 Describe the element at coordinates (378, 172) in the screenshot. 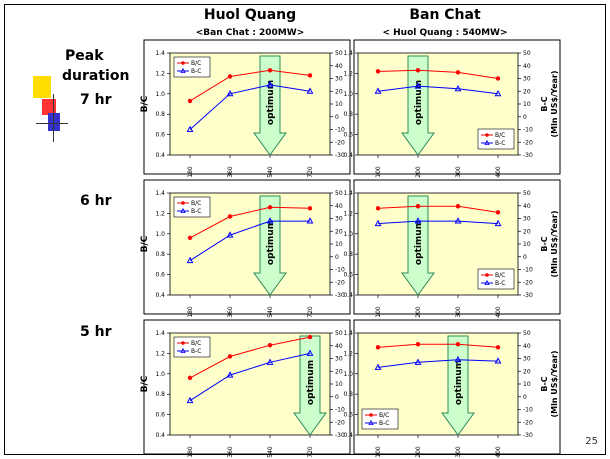

I see `x-axis-tick-label: 100` at that location.